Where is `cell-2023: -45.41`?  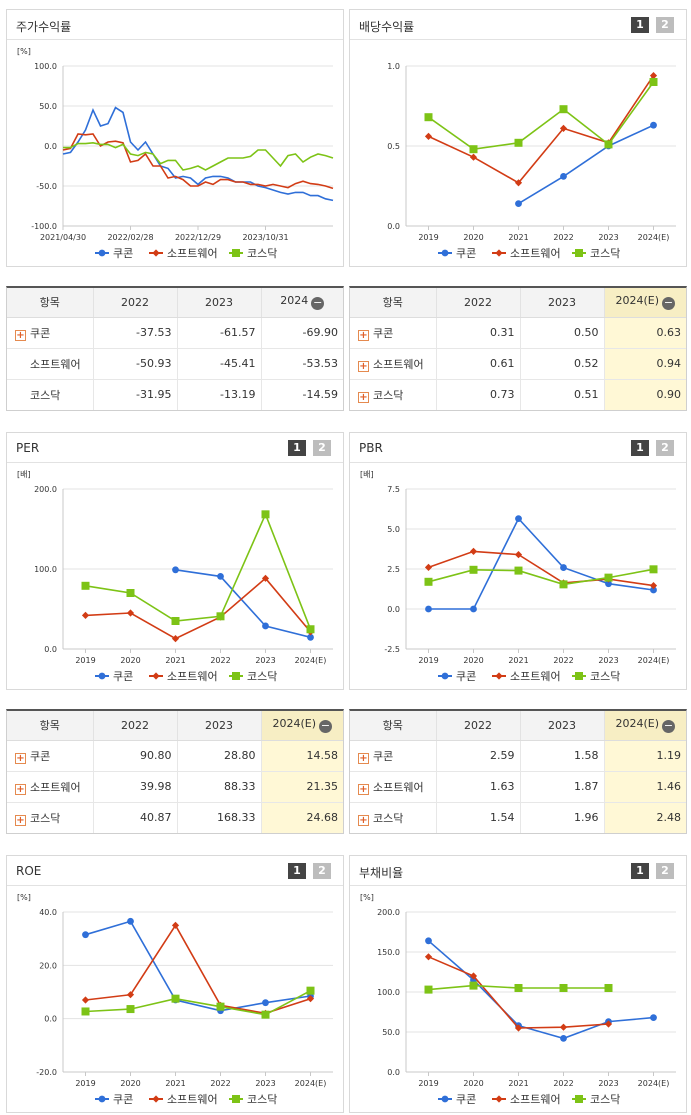 cell-2023: -45.41 is located at coordinates (218, 364).